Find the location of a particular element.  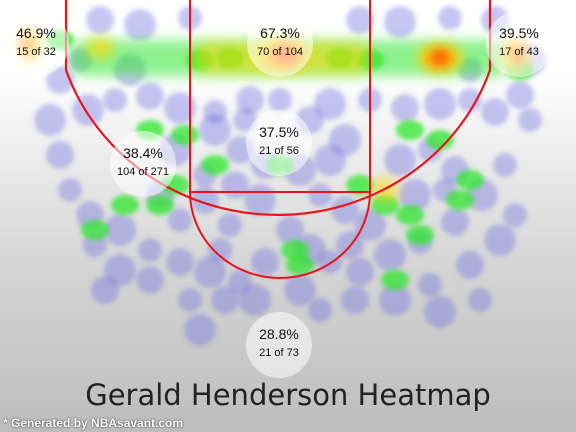

zone-count: 15 of 32 is located at coordinates (36, 52).